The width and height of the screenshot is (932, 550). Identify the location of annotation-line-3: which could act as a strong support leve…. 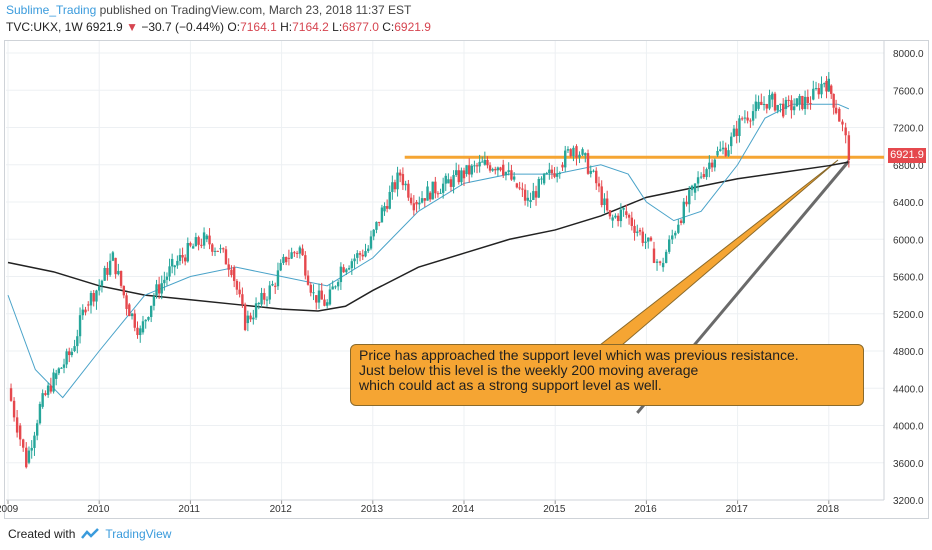
(510, 385).